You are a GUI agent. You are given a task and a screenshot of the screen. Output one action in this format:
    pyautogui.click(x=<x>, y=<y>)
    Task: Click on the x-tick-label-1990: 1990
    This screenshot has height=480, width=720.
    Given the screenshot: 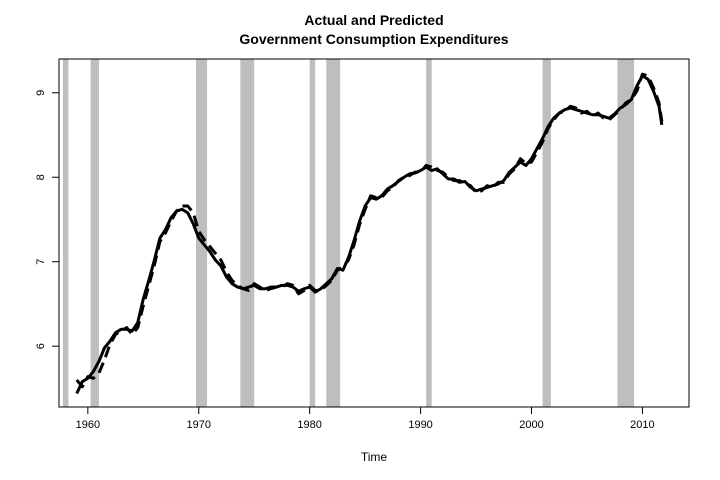 What is the action you would take?
    pyautogui.click(x=420, y=425)
    